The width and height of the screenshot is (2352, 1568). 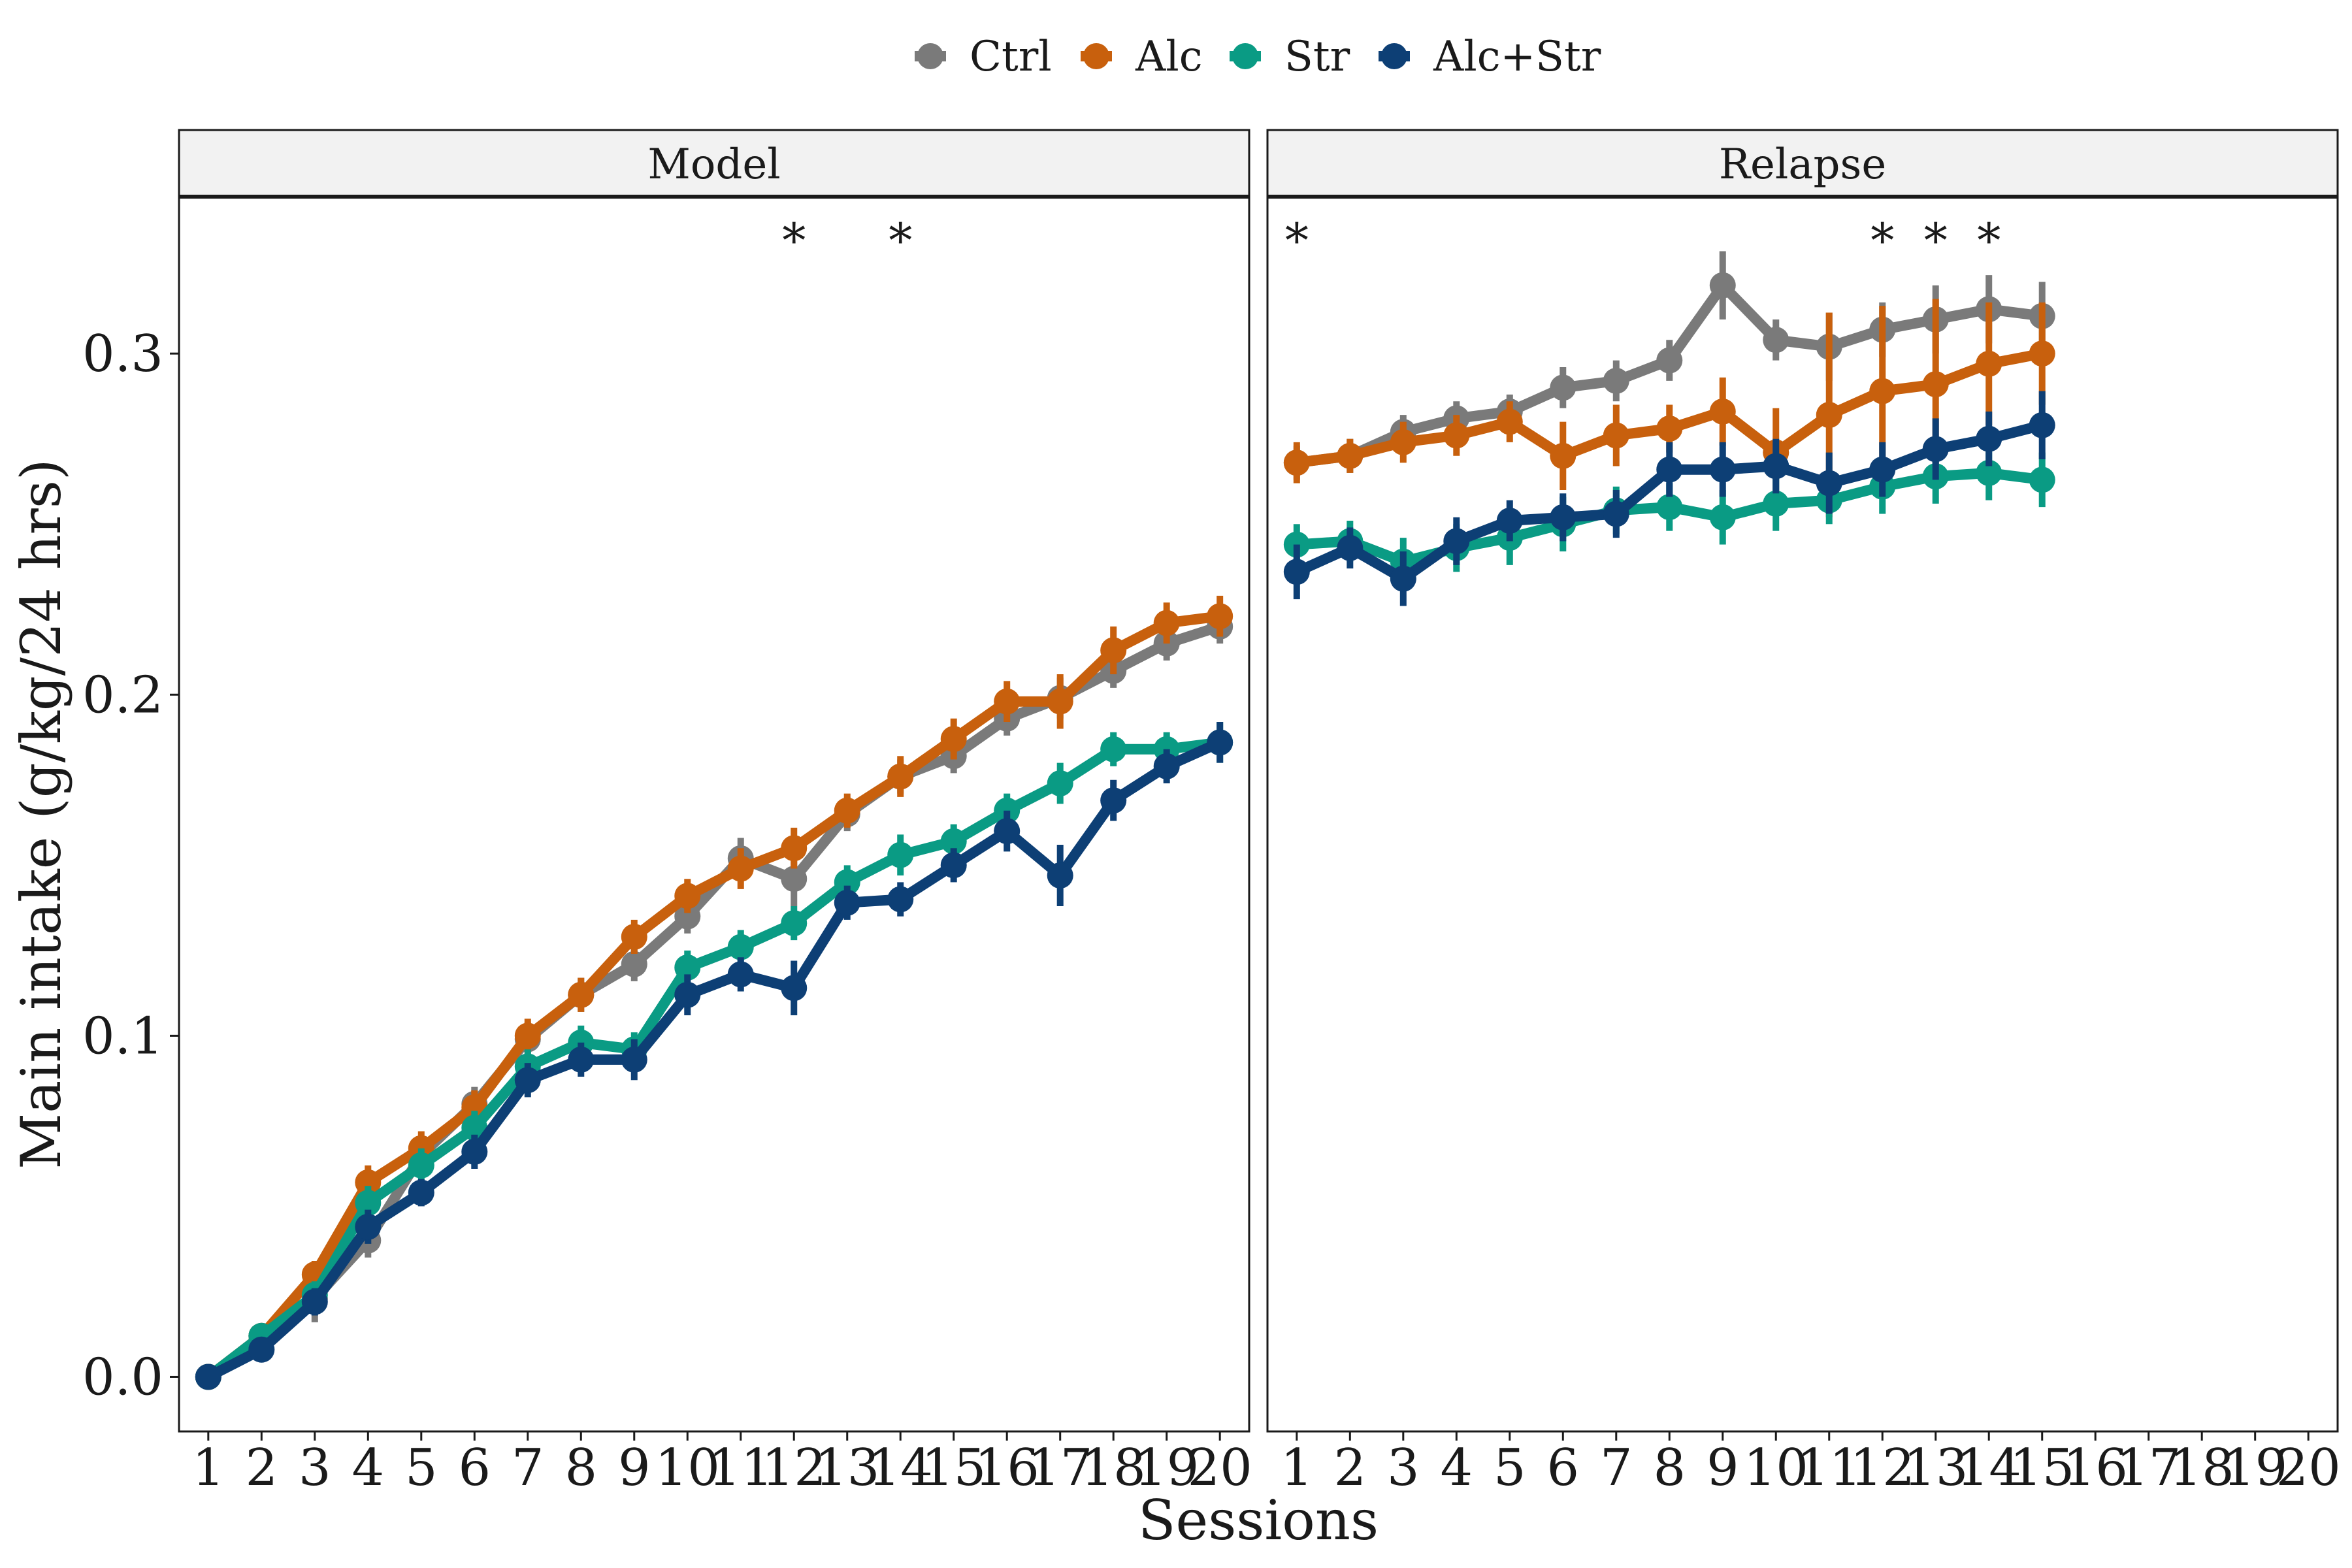 What do you see at coordinates (1245, 56) in the screenshot?
I see `legend-key-marker-str` at bounding box center [1245, 56].